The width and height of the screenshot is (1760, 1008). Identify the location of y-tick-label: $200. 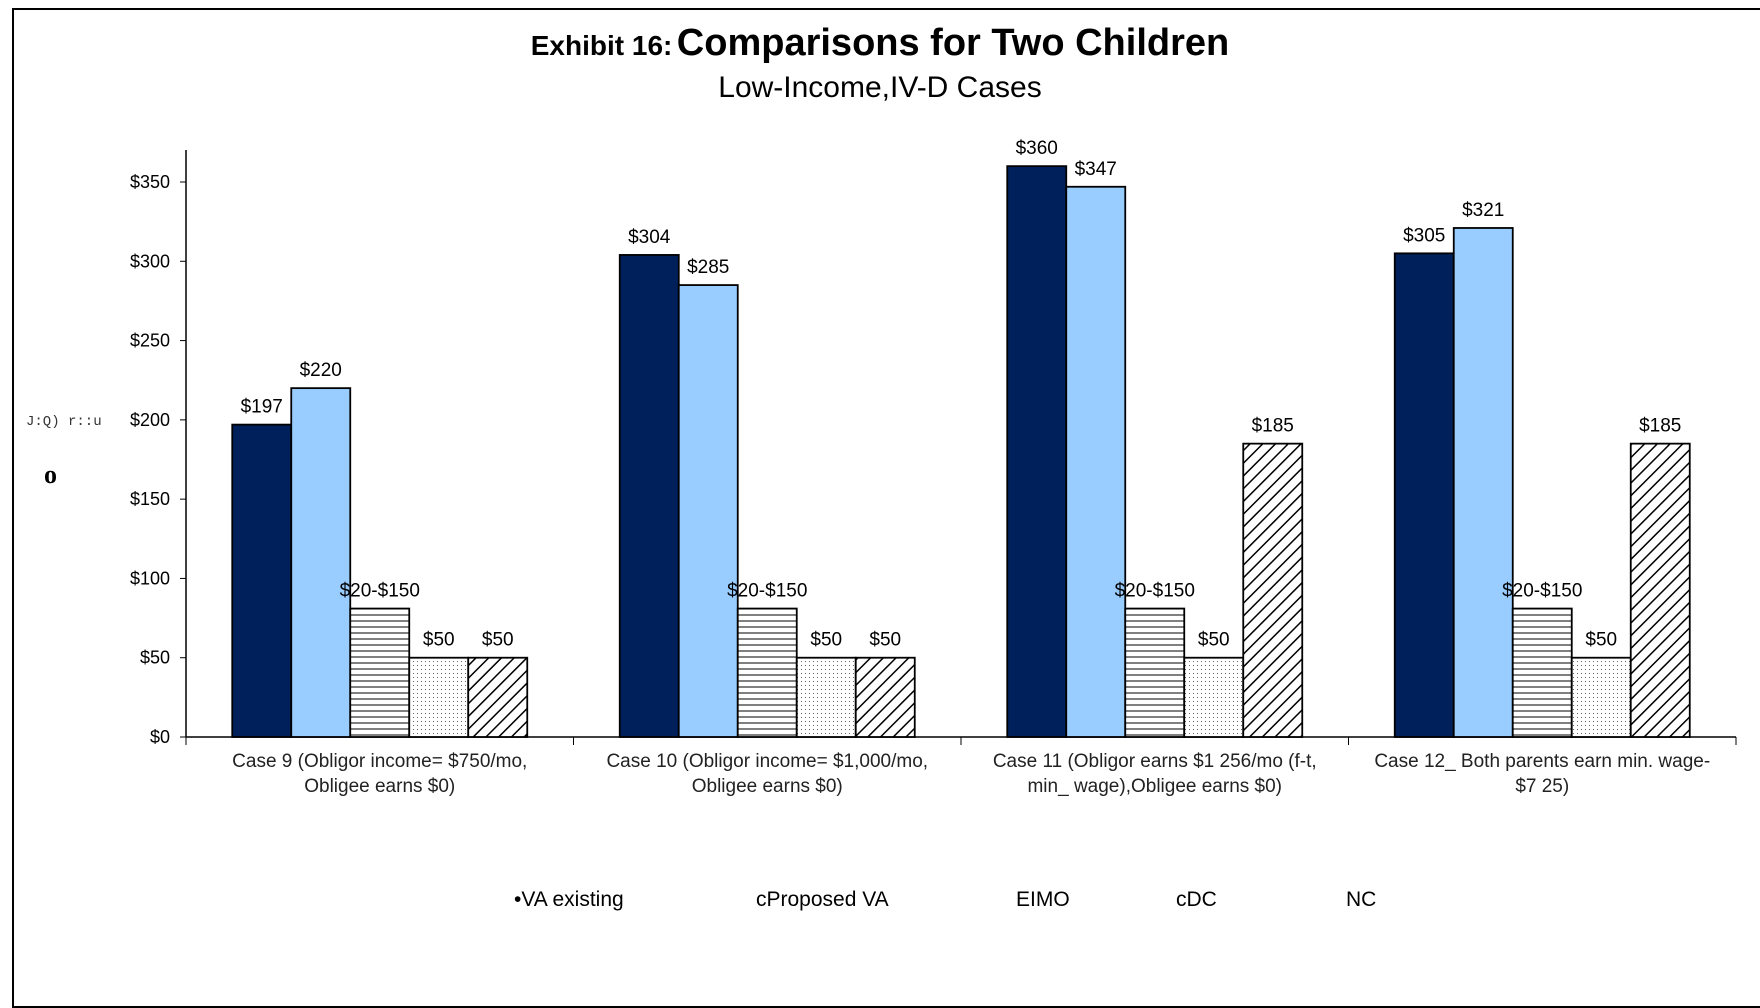
(150, 420).